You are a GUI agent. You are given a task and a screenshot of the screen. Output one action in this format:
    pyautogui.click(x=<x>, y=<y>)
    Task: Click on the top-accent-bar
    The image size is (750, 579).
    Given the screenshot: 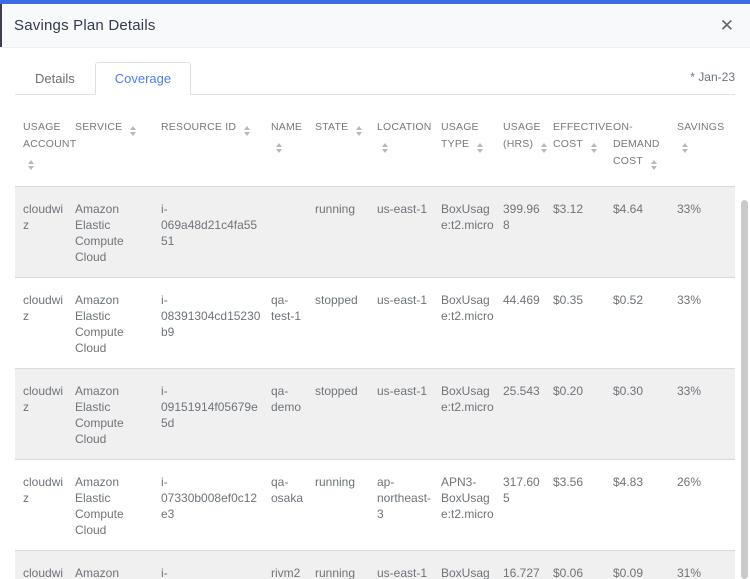 What is the action you would take?
    pyautogui.click(x=375, y=2)
    